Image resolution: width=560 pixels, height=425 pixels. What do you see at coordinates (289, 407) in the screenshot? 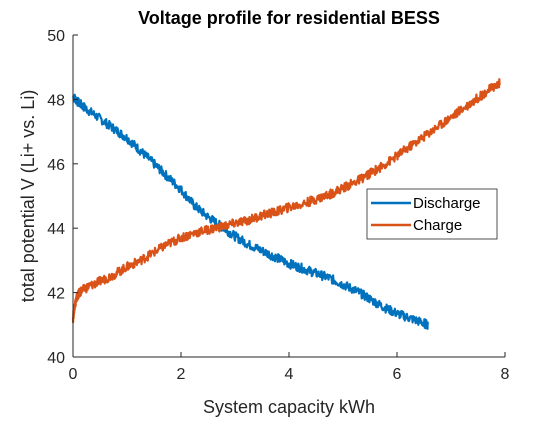
I see `x-axis-label: System capacity kWh` at bounding box center [289, 407].